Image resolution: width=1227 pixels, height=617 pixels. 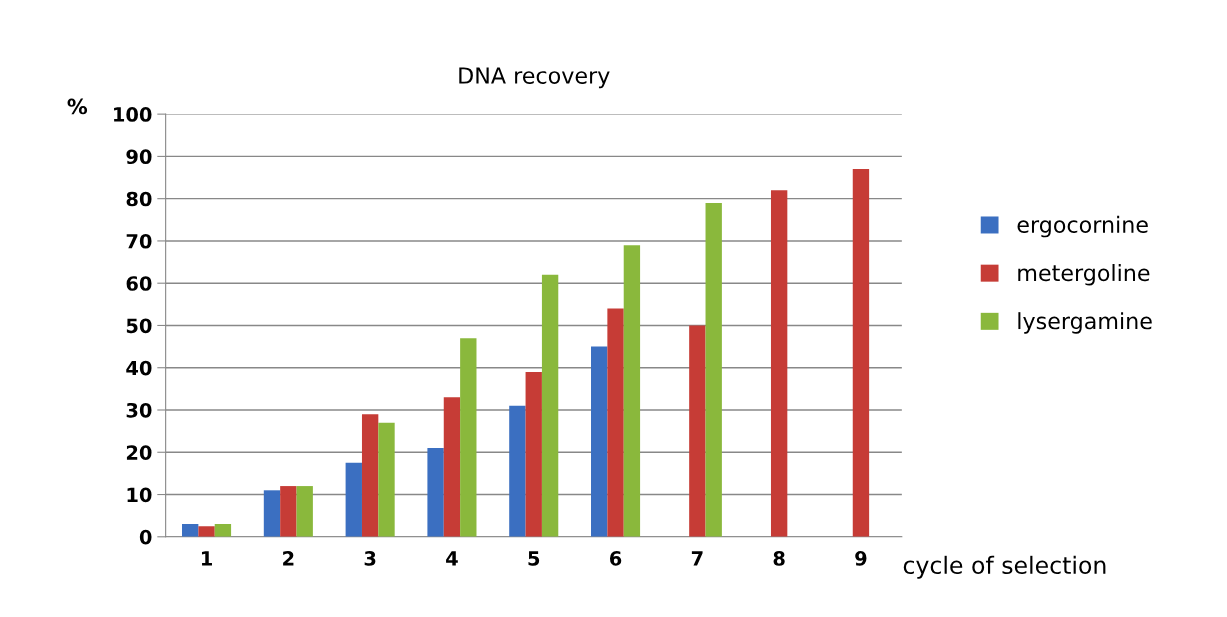 I want to click on x-tick-label: 6, so click(x=615, y=558).